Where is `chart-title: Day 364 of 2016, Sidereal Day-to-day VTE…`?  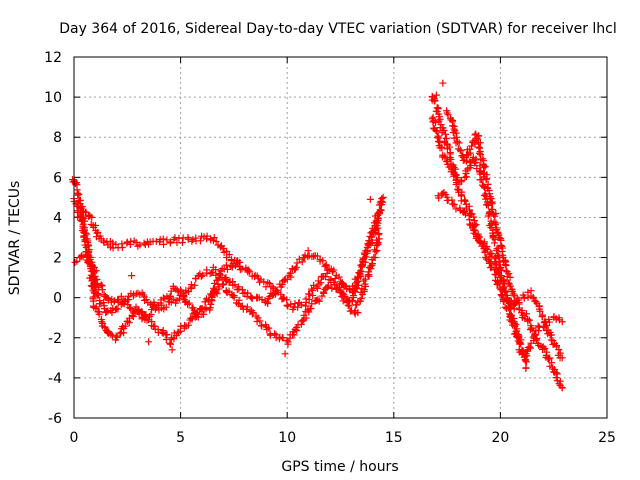 chart-title: Day 364 of 2016, Sidereal Day-to-day VTE… is located at coordinates (338, 29).